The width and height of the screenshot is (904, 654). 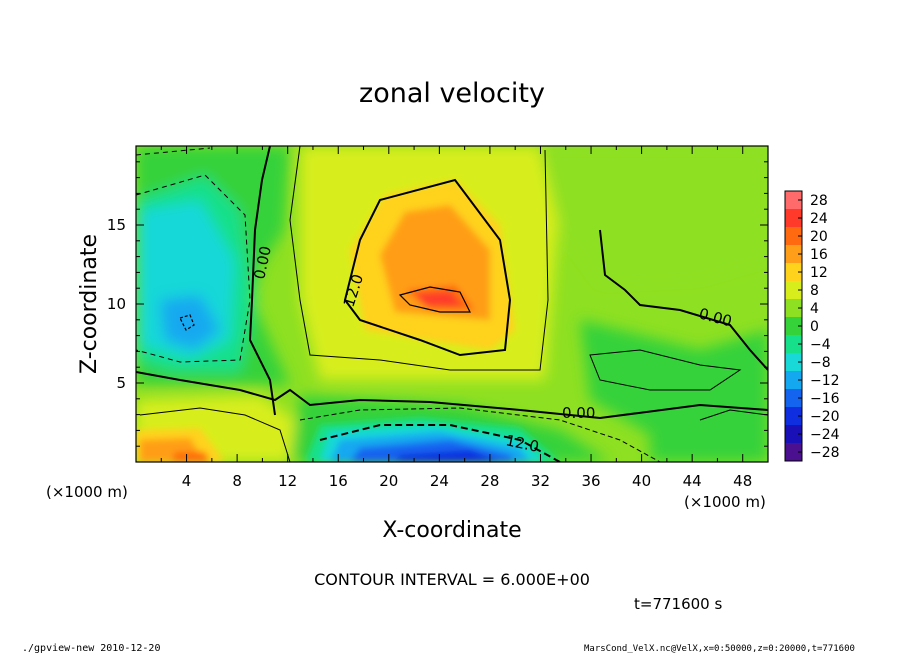 What do you see at coordinates (187, 481) in the screenshot?
I see `x-tick-label: 4` at bounding box center [187, 481].